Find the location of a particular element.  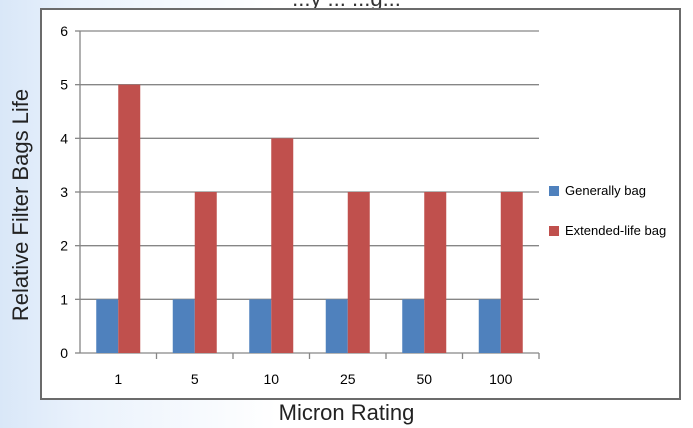

y-tick-label: 2 is located at coordinates (64, 246).